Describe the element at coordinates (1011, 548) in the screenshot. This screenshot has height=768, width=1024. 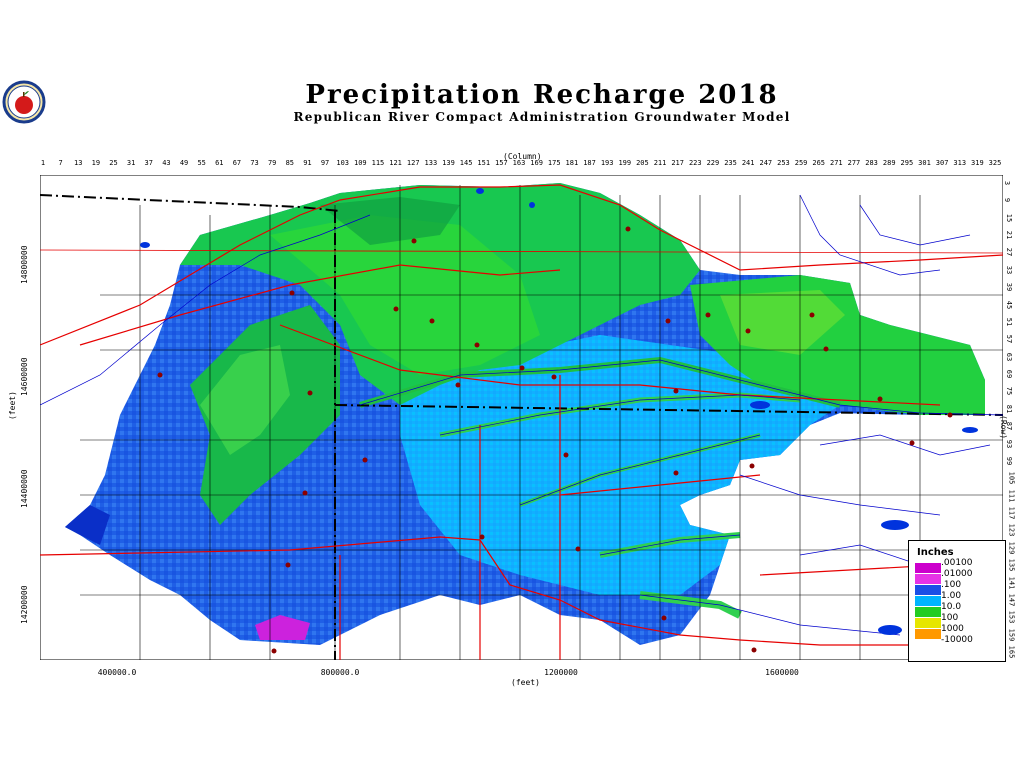
I see `row-tick-label: 129` at that location.